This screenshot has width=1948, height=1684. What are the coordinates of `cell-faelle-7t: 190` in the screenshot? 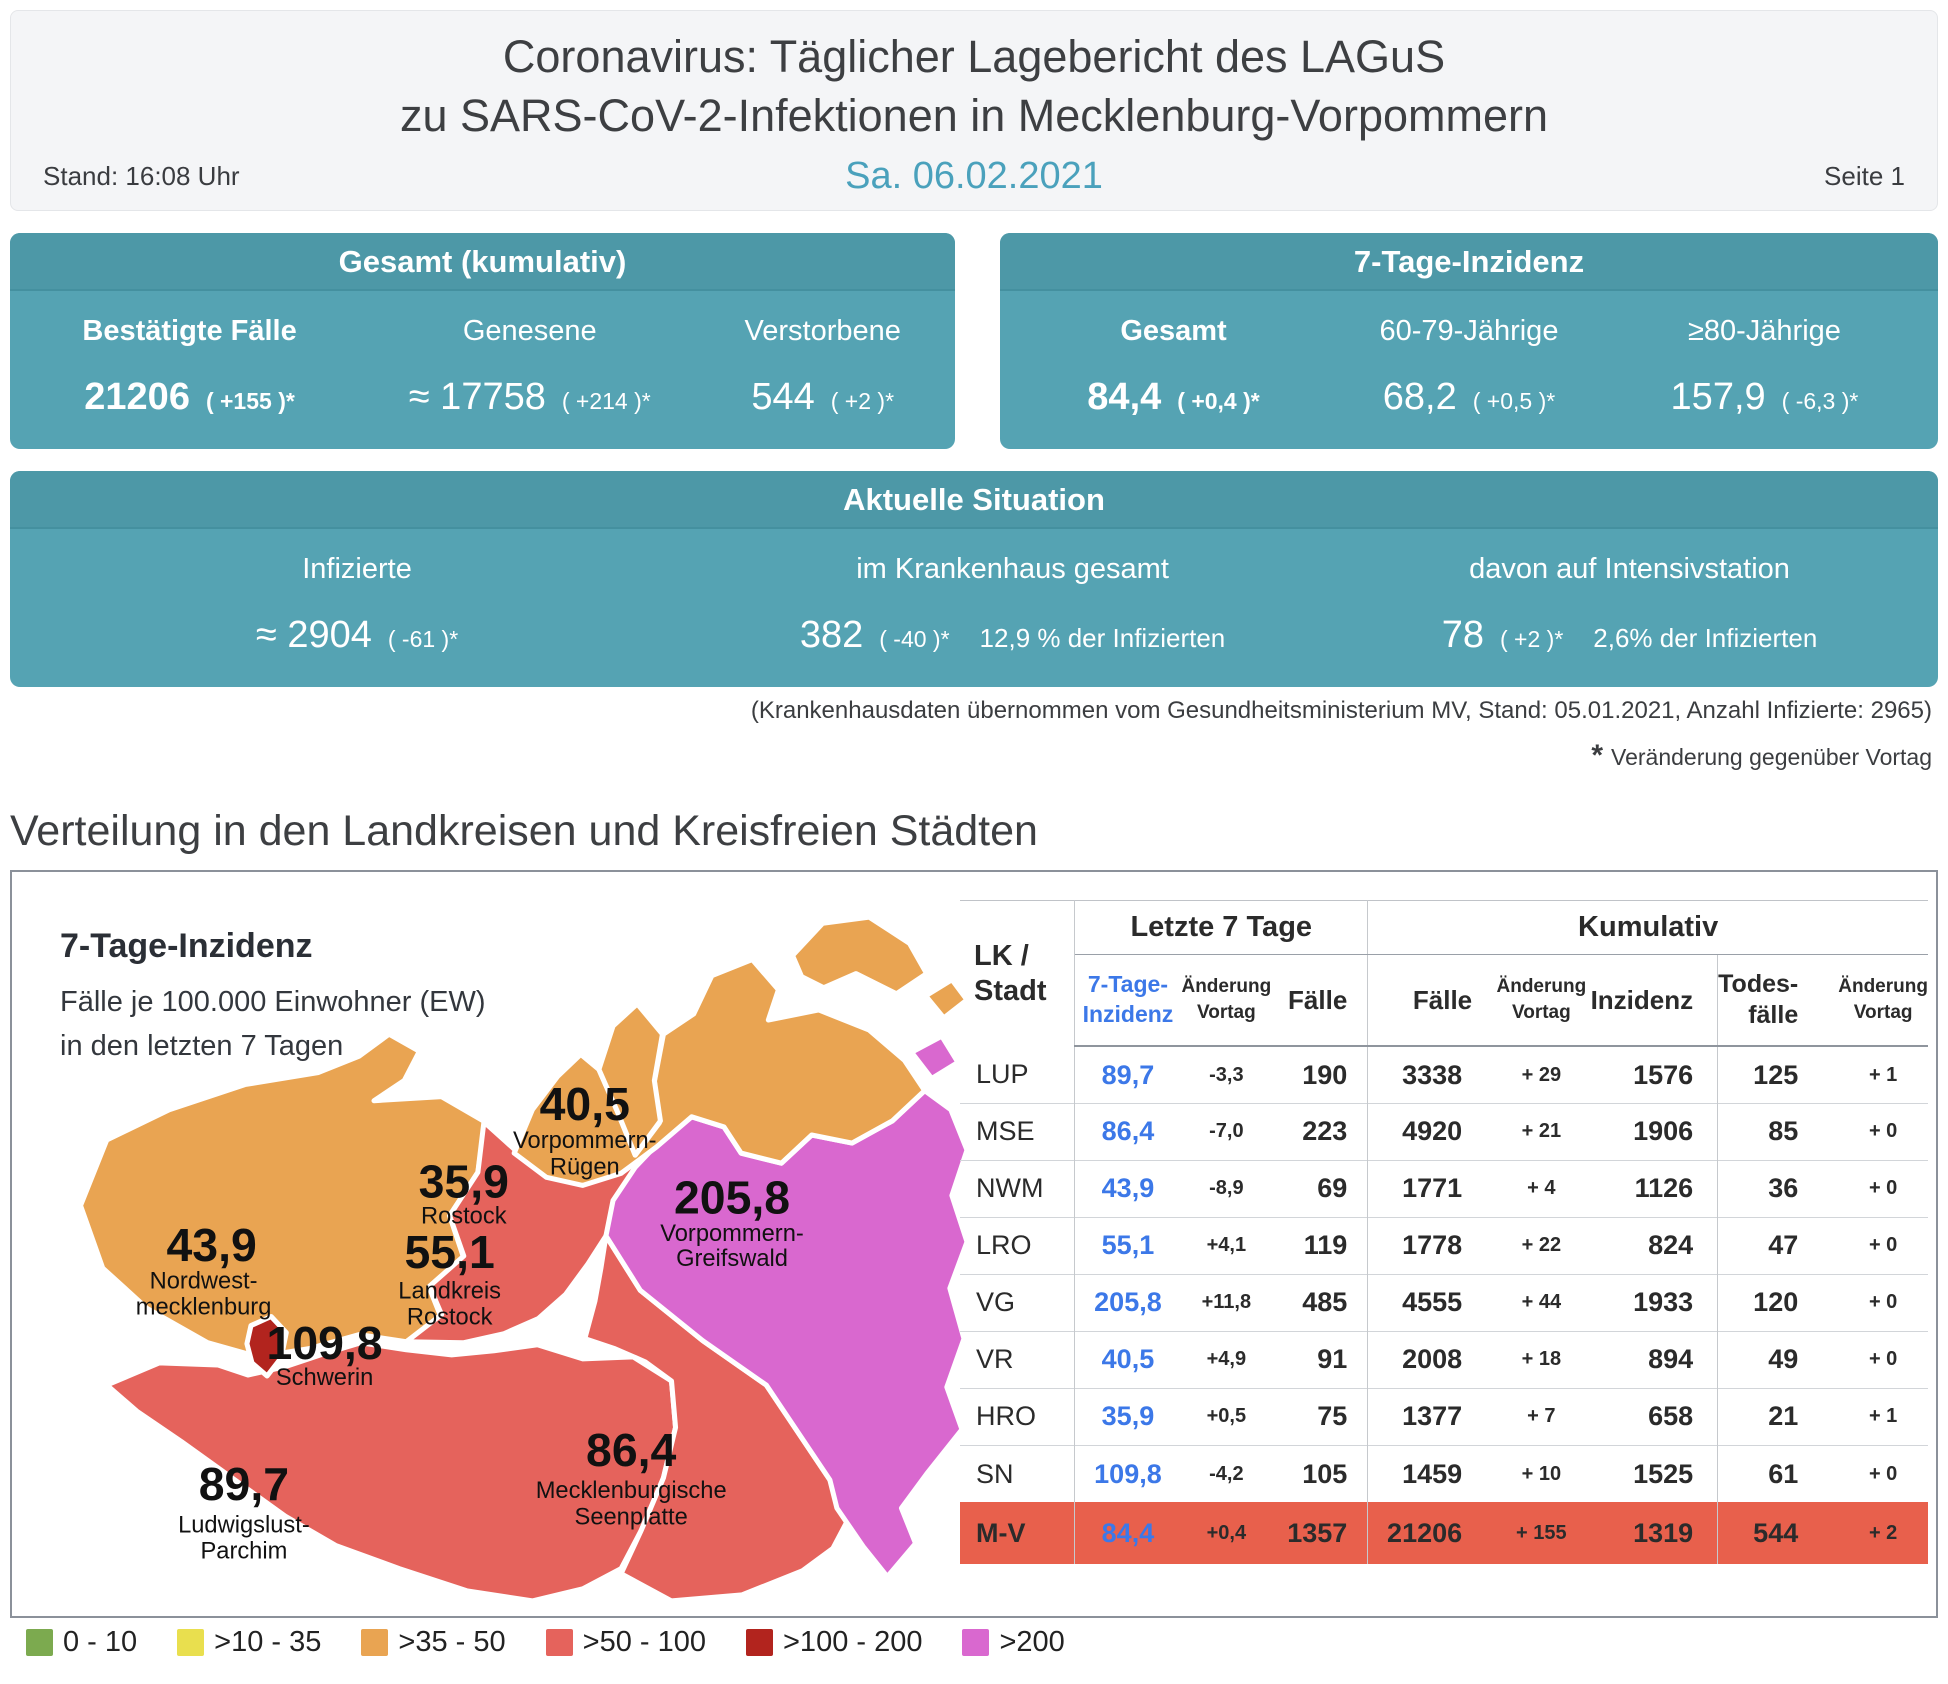 It's located at (1320, 1075).